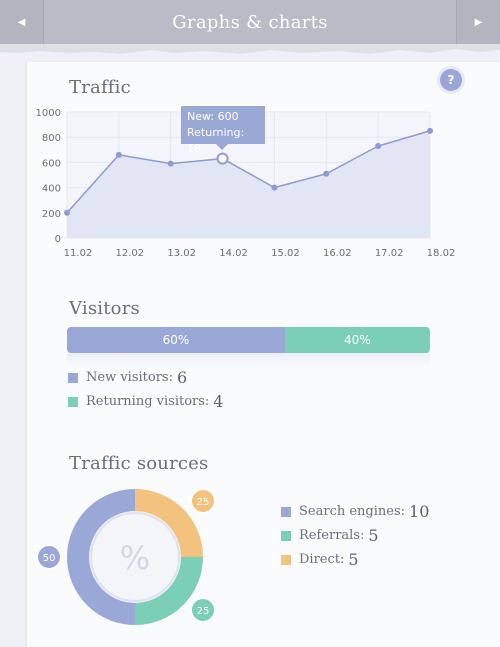  I want to click on header-bar: ◀ Graphs & charts ▶, so click(250, 22).